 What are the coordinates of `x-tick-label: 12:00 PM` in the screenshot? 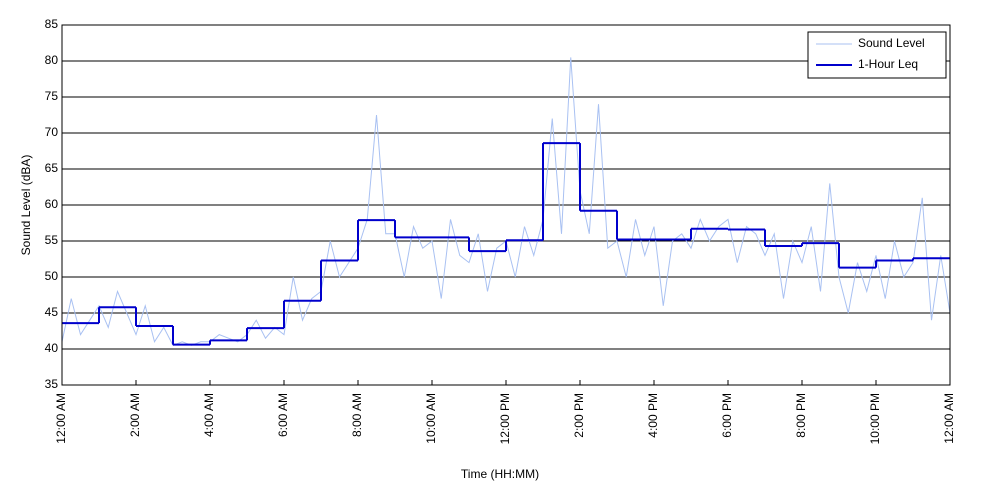 It's located at (505, 418).